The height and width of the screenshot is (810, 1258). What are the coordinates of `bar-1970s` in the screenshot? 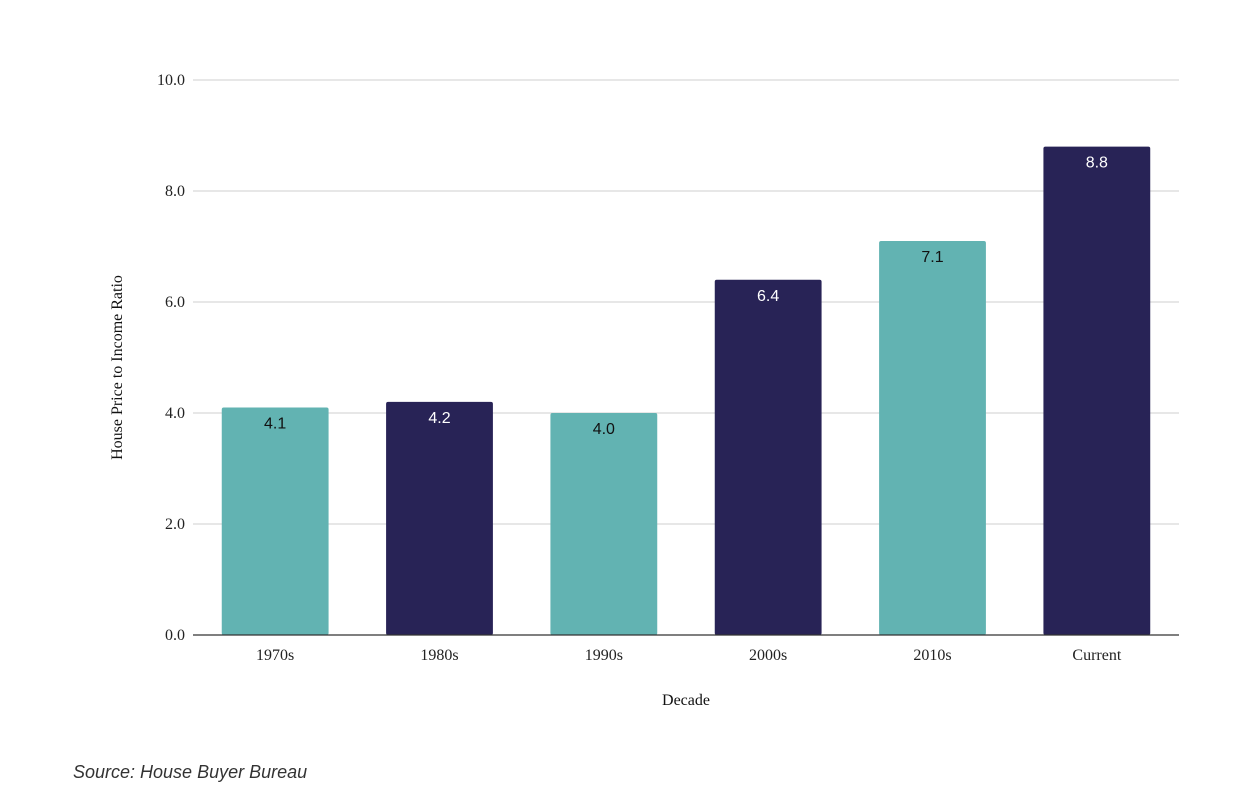 It's located at (275, 521).